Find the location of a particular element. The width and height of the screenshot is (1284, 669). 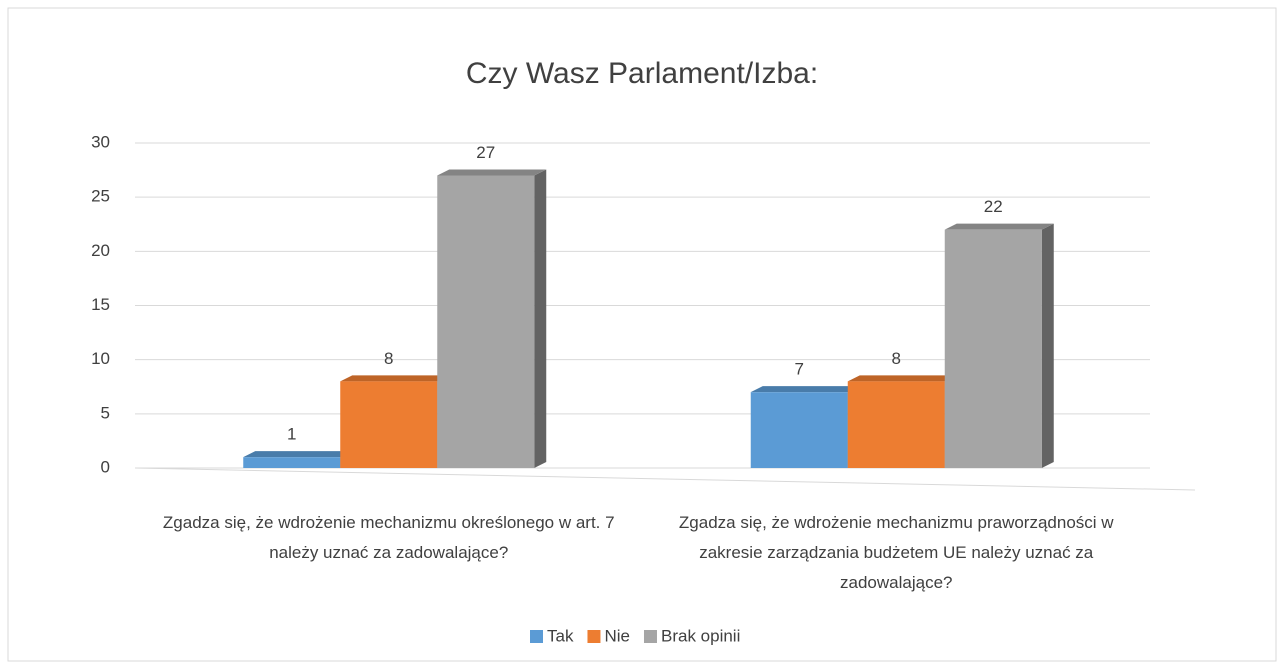

y-tick-label: 5 is located at coordinates (105, 412).